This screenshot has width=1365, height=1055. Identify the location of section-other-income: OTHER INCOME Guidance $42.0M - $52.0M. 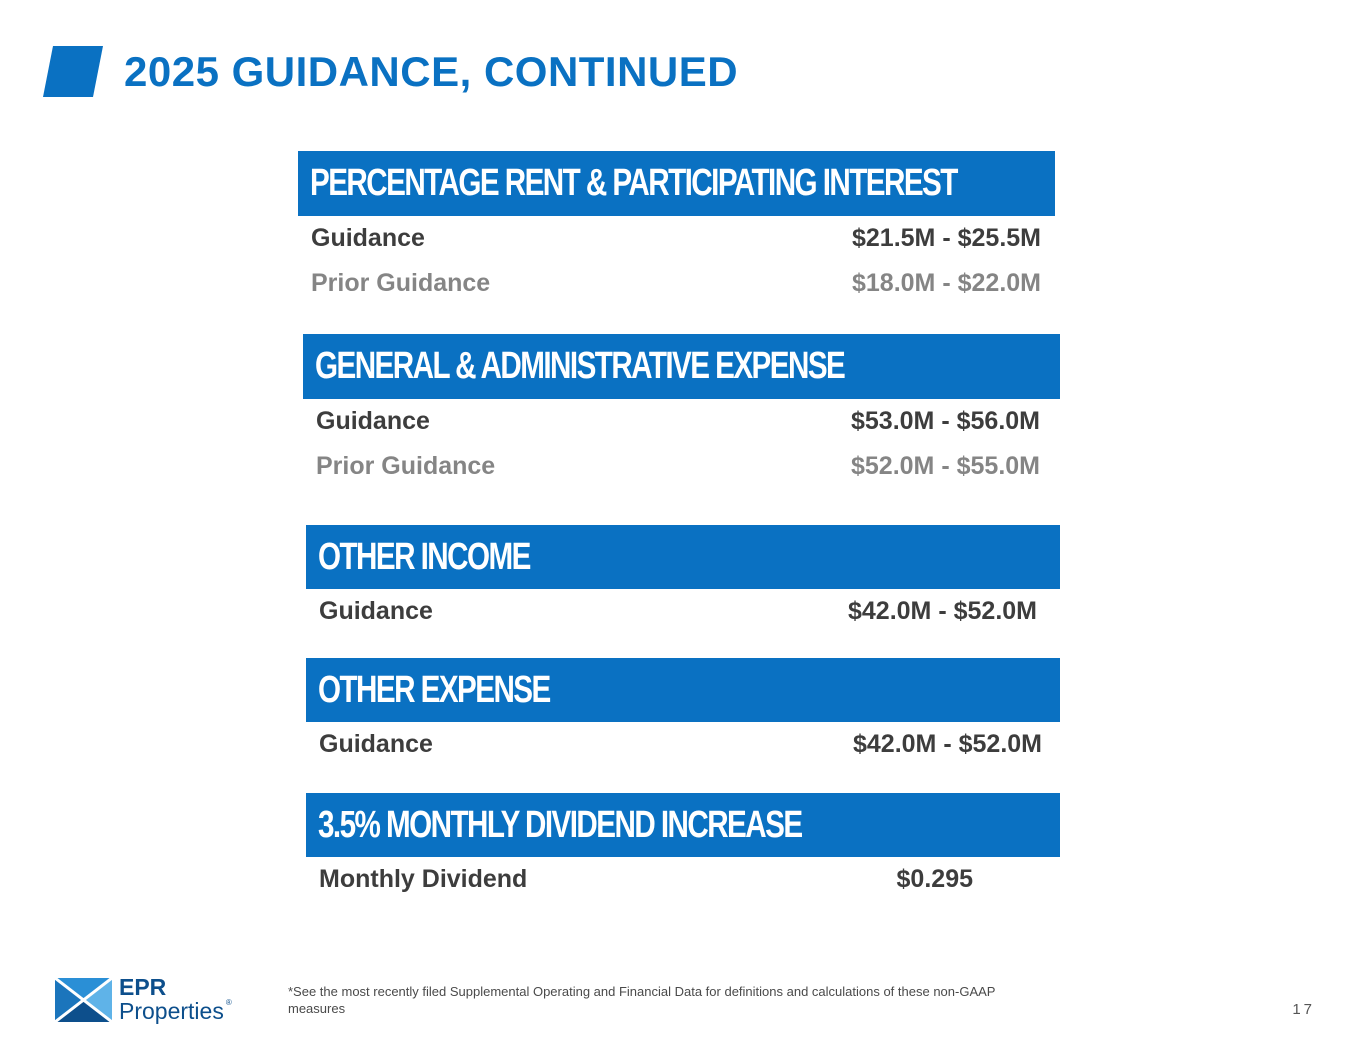
(683, 579).